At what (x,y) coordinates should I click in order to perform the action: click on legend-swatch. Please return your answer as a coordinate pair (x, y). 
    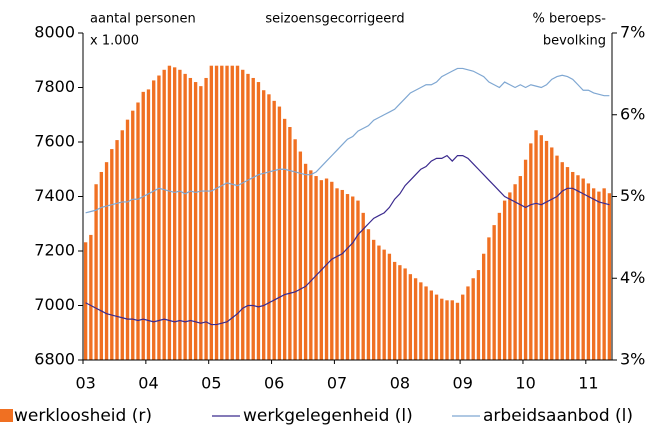
    Looking at the image, I should click on (6, 415).